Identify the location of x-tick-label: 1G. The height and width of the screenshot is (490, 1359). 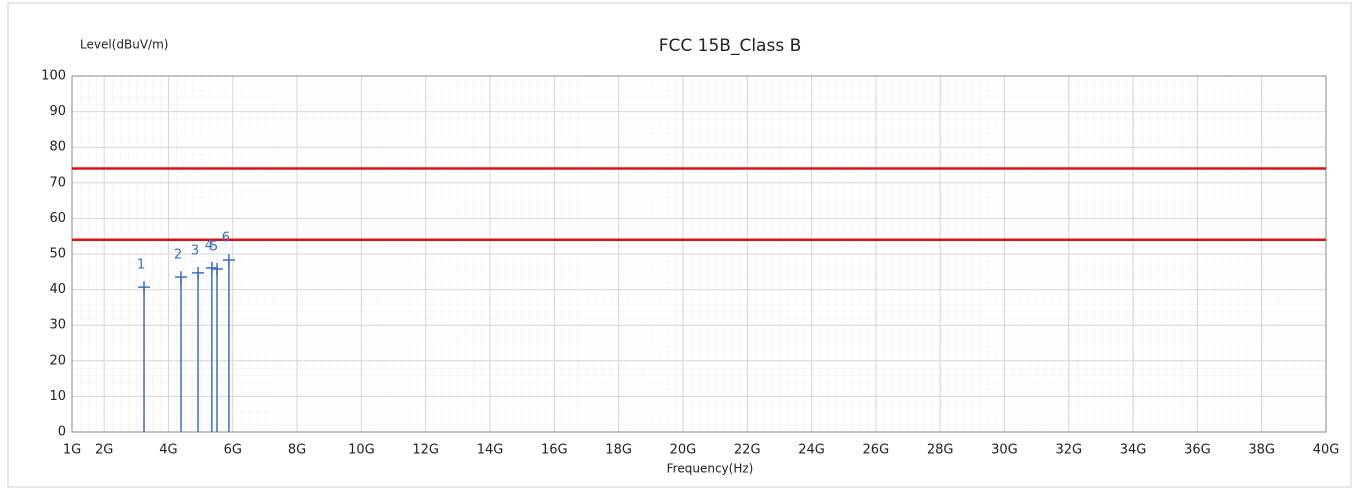
(72, 450).